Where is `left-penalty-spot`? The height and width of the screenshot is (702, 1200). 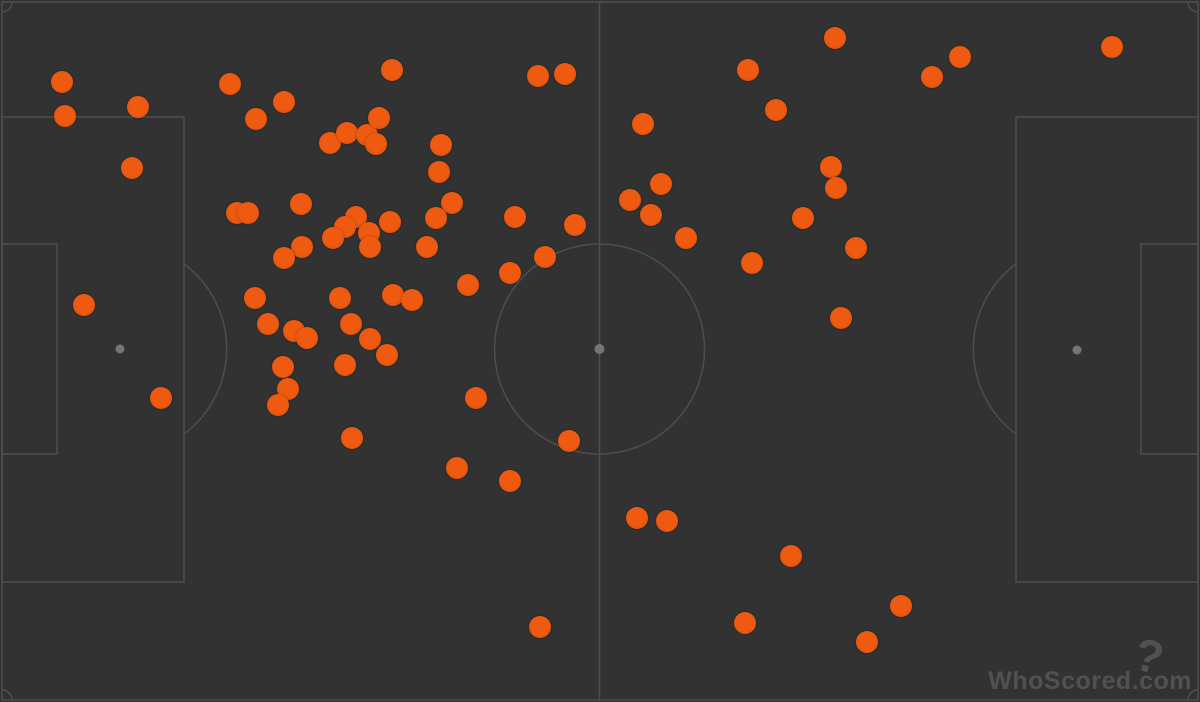 left-penalty-spot is located at coordinates (120, 349).